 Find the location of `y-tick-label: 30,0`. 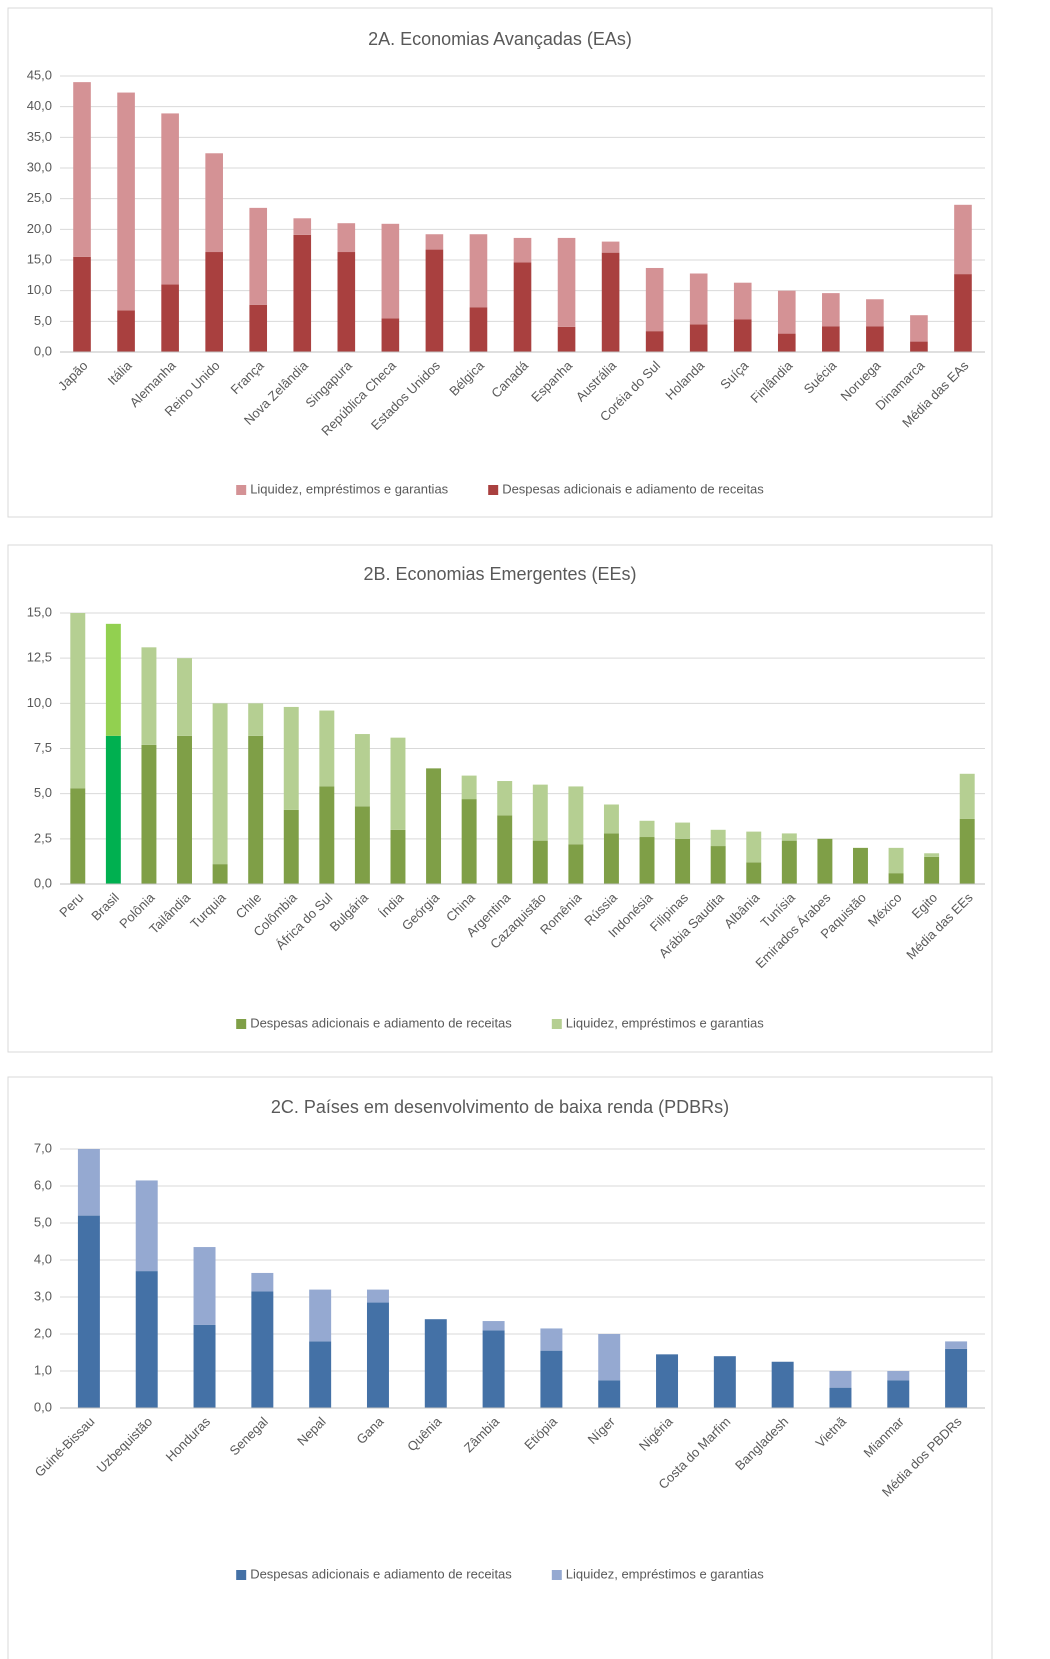

y-tick-label: 30,0 is located at coordinates (39, 166).